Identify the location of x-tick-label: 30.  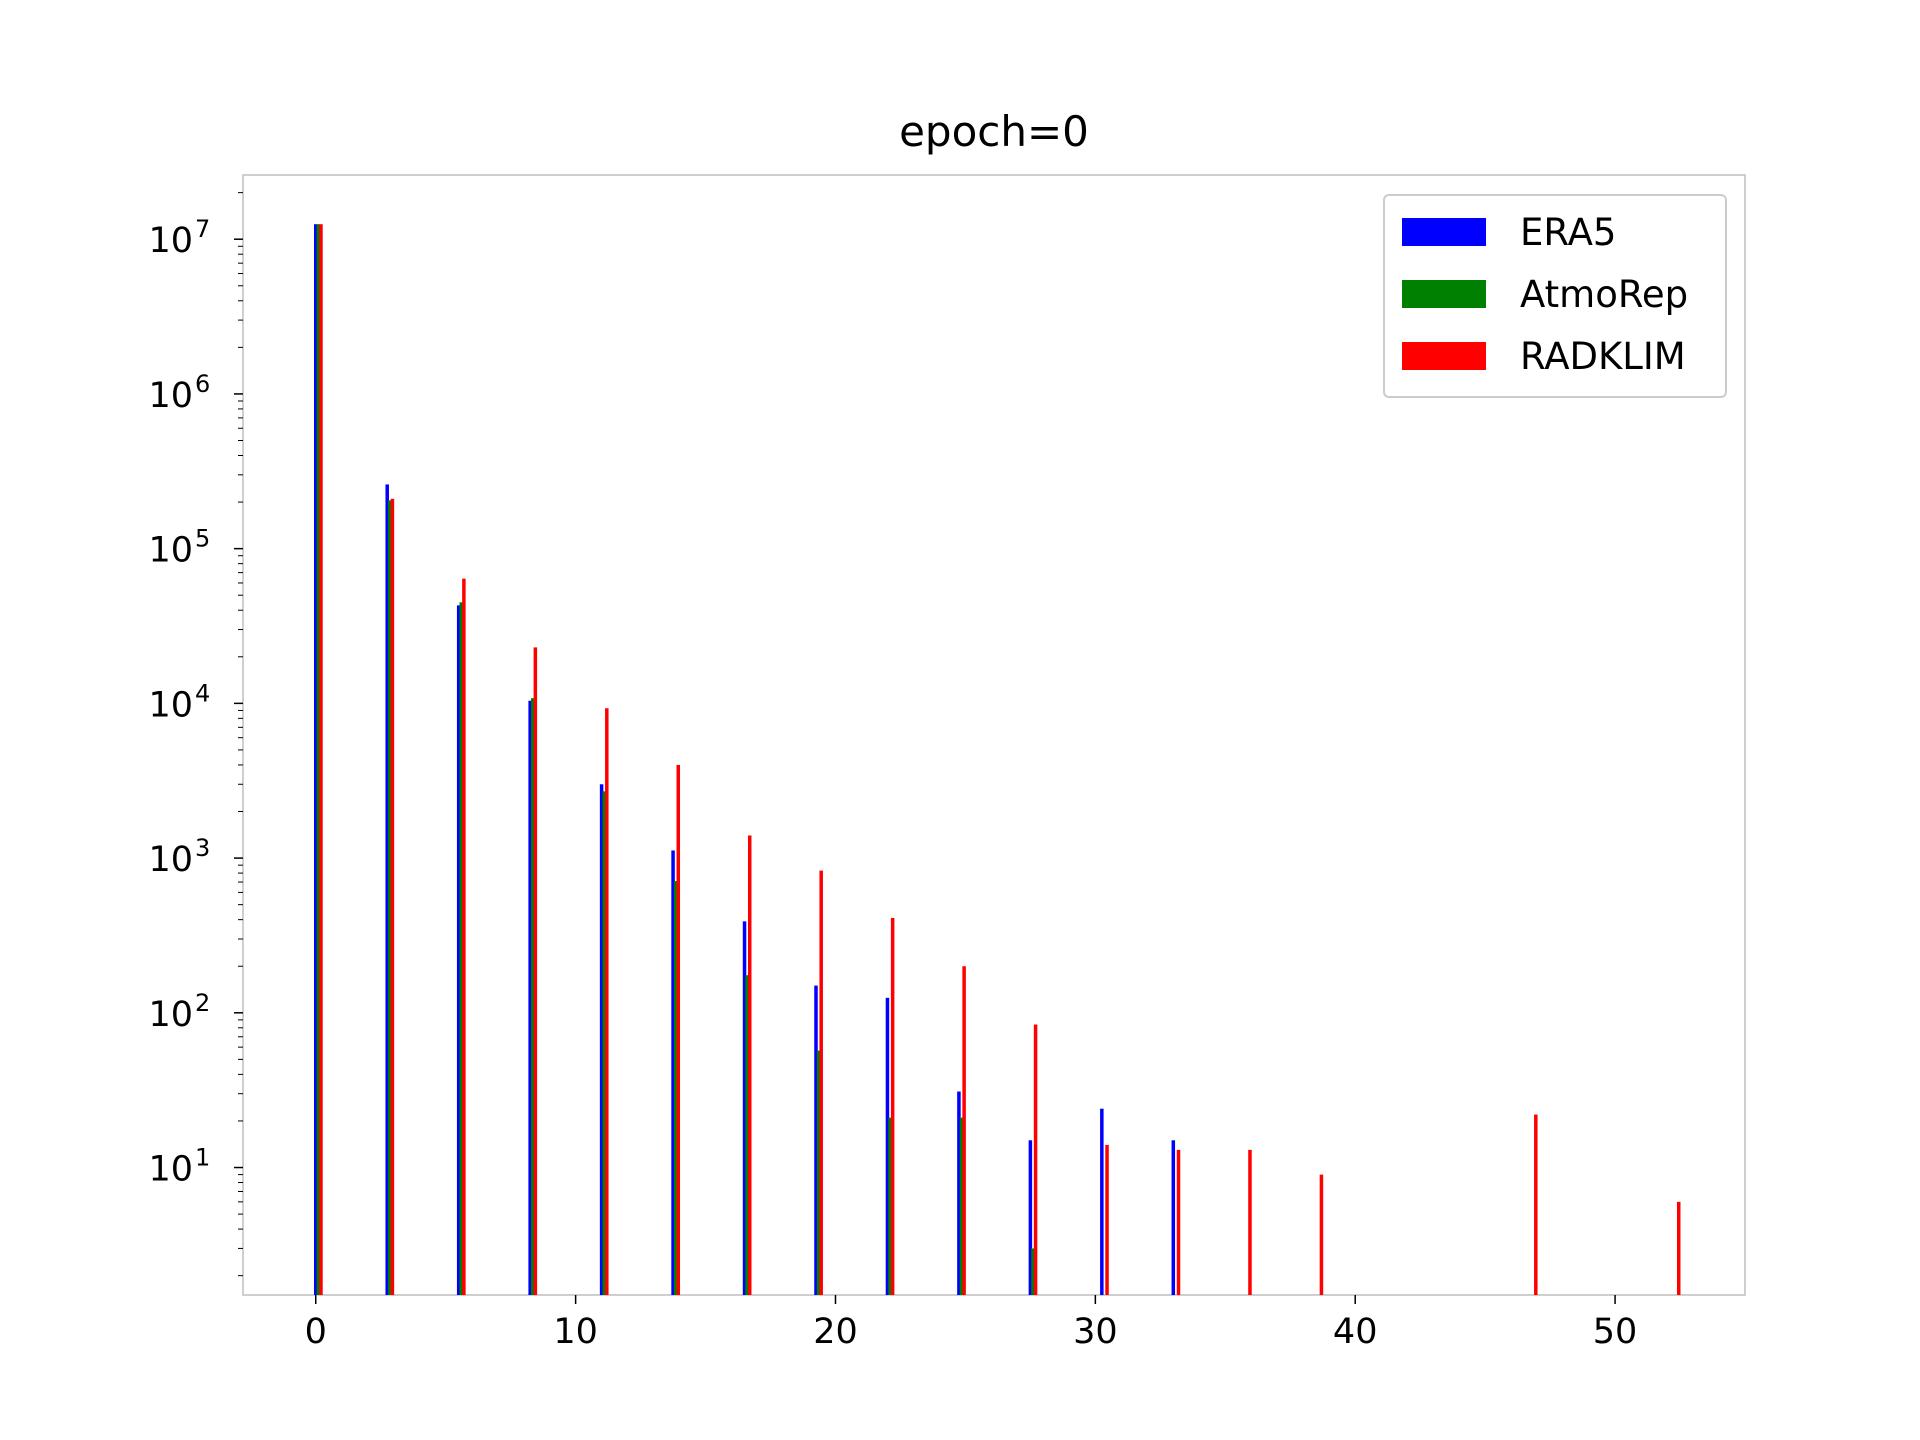
(1095, 1332).